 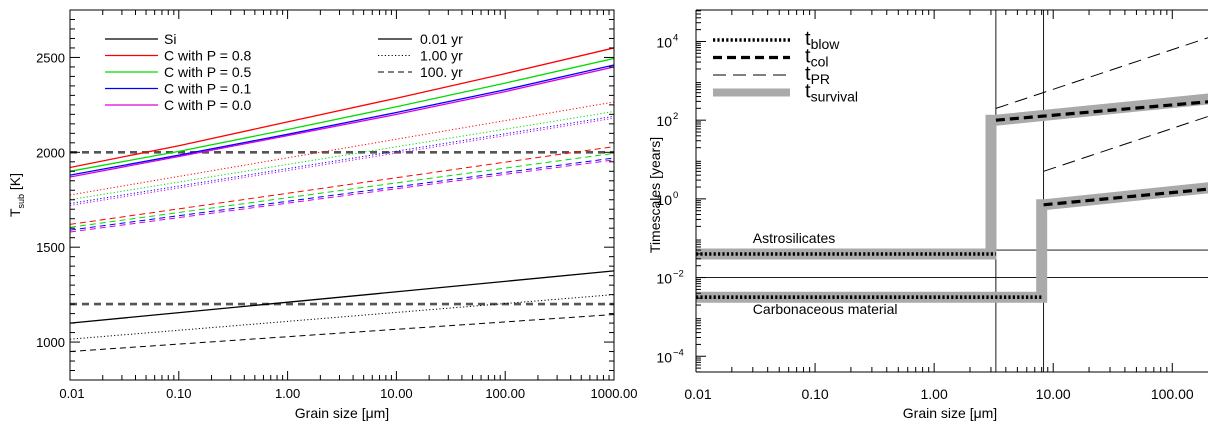 I want to click on left-y-tick-label: 2500, so click(x=50, y=57).